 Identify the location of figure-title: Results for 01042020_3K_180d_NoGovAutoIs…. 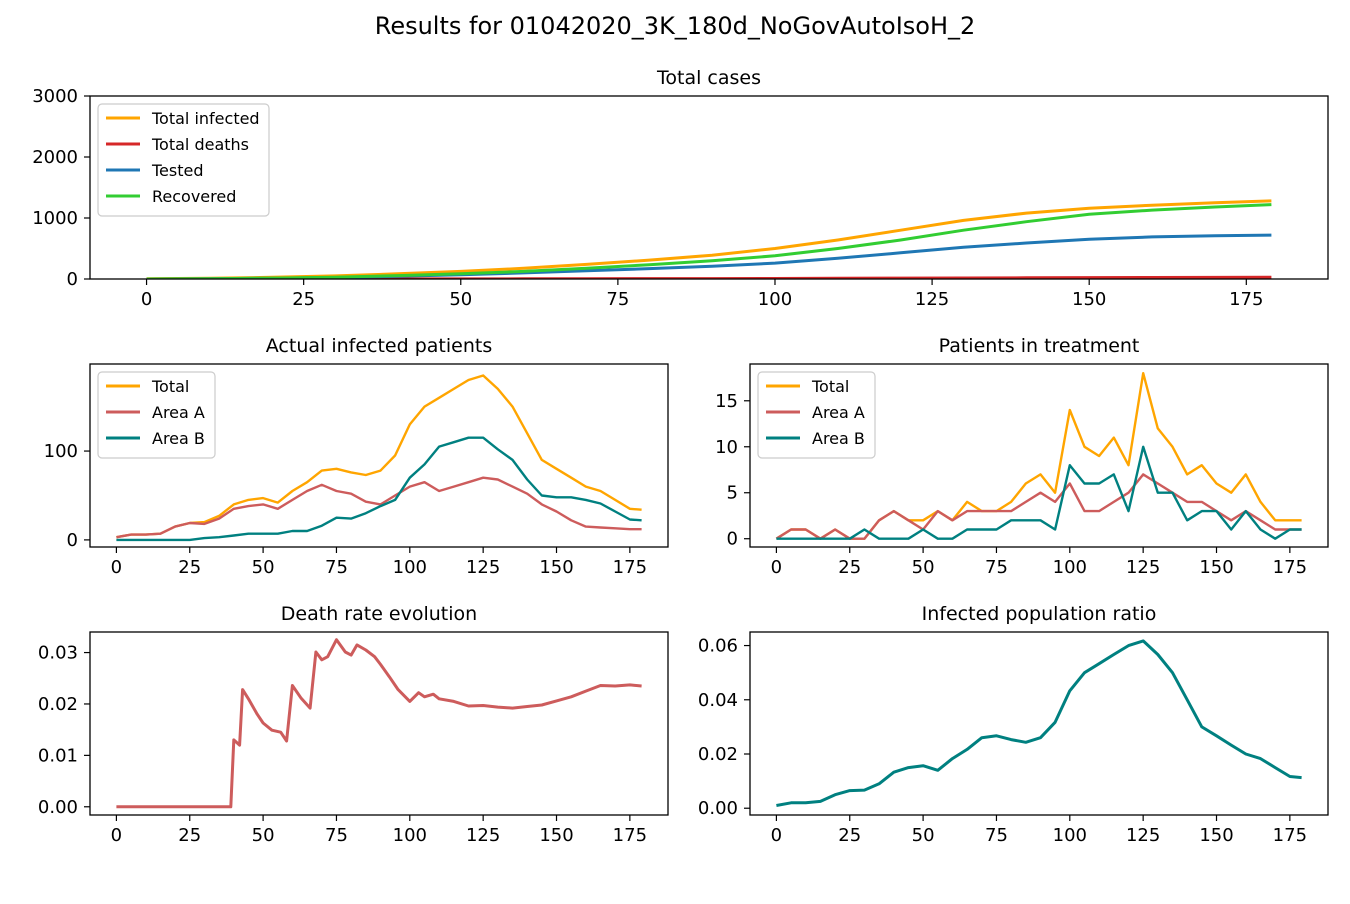
(675, 26).